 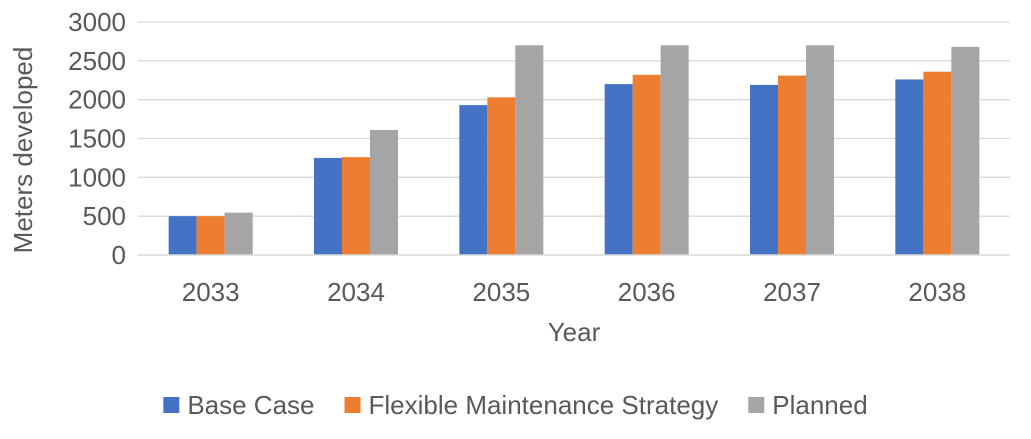 What do you see at coordinates (647, 292) in the screenshot?
I see `x-tick-label: 2036` at bounding box center [647, 292].